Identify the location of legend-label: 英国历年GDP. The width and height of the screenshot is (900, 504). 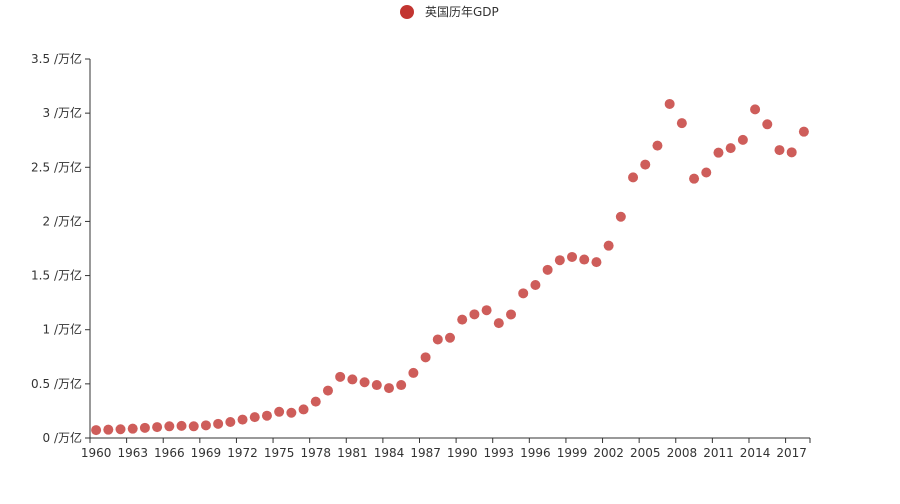
(462, 12).